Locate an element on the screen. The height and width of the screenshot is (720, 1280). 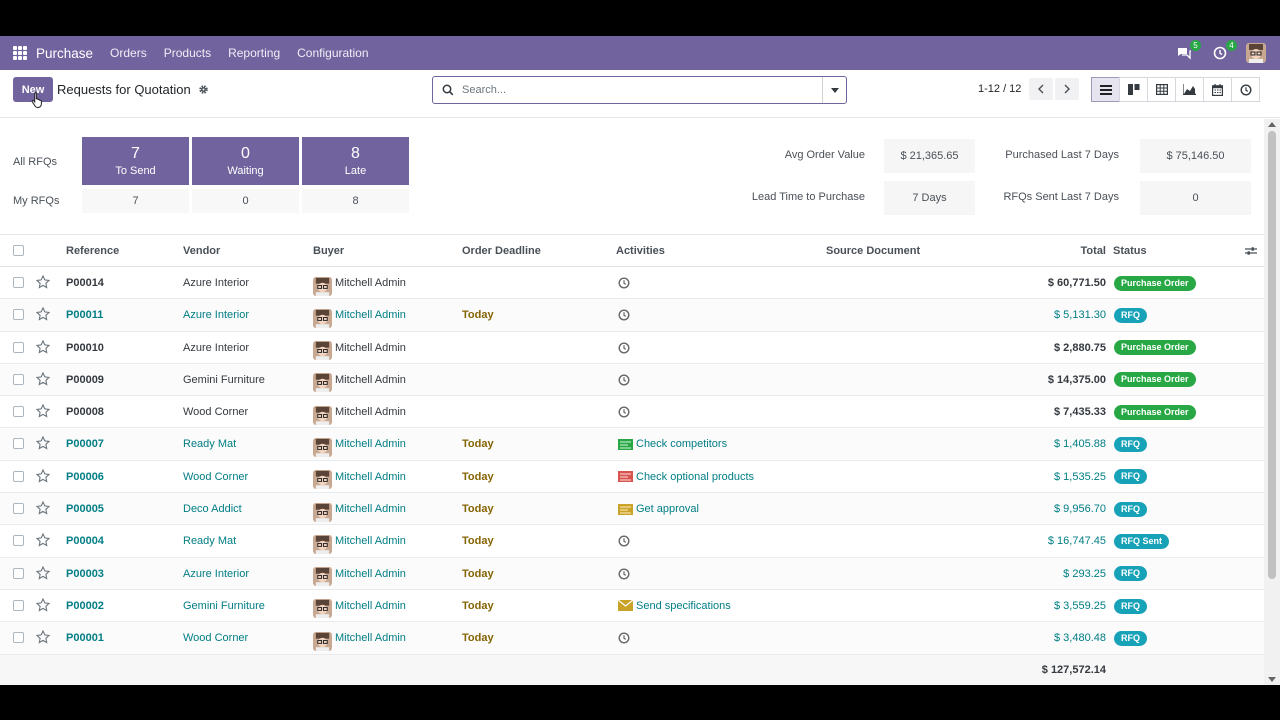
task-red-icon is located at coordinates (625, 477).